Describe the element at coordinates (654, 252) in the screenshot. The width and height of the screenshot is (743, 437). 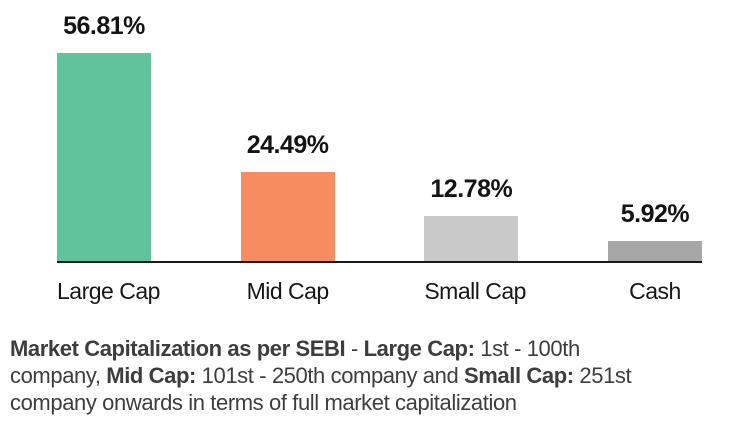
I see `bar-cash` at that location.